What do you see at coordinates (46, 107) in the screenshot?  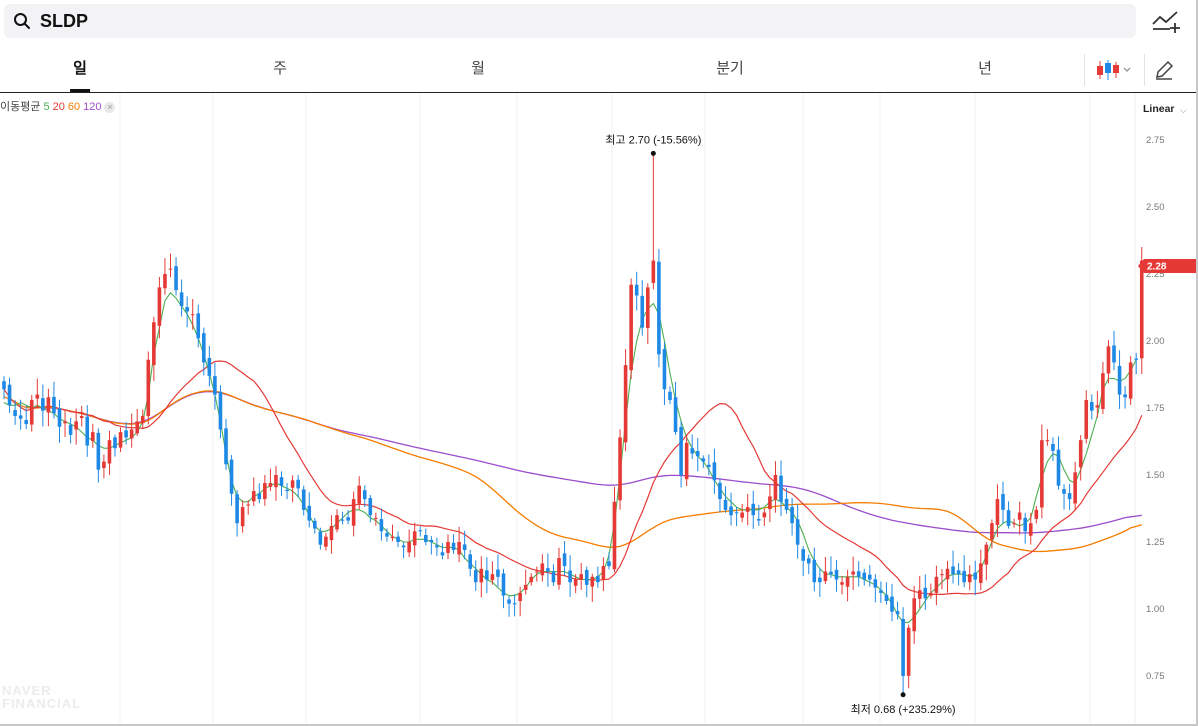 I see `ma-5-label: 5` at bounding box center [46, 107].